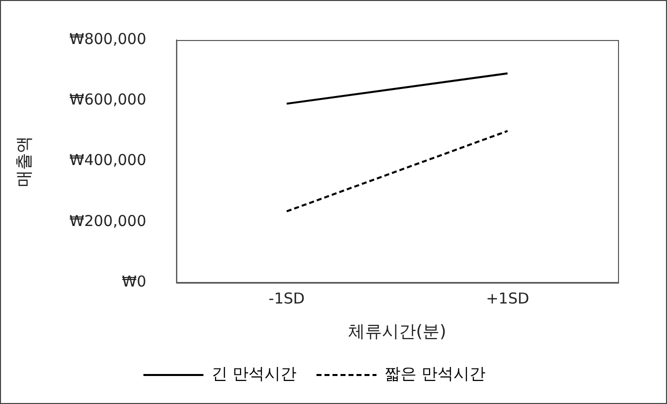  I want to click on legend-label: 긴 만석시간, so click(254, 374).